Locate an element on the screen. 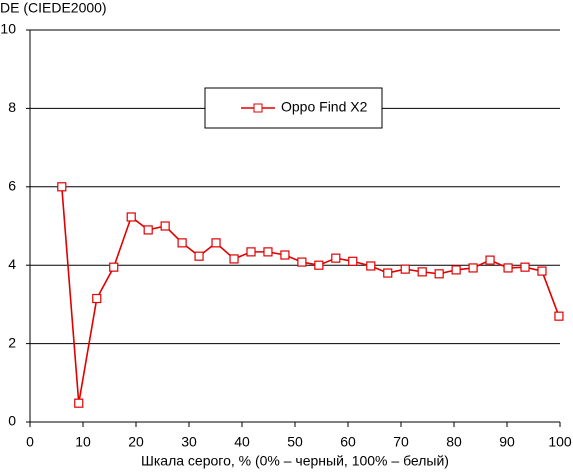  y-tick-label: 6 is located at coordinates (12, 186).